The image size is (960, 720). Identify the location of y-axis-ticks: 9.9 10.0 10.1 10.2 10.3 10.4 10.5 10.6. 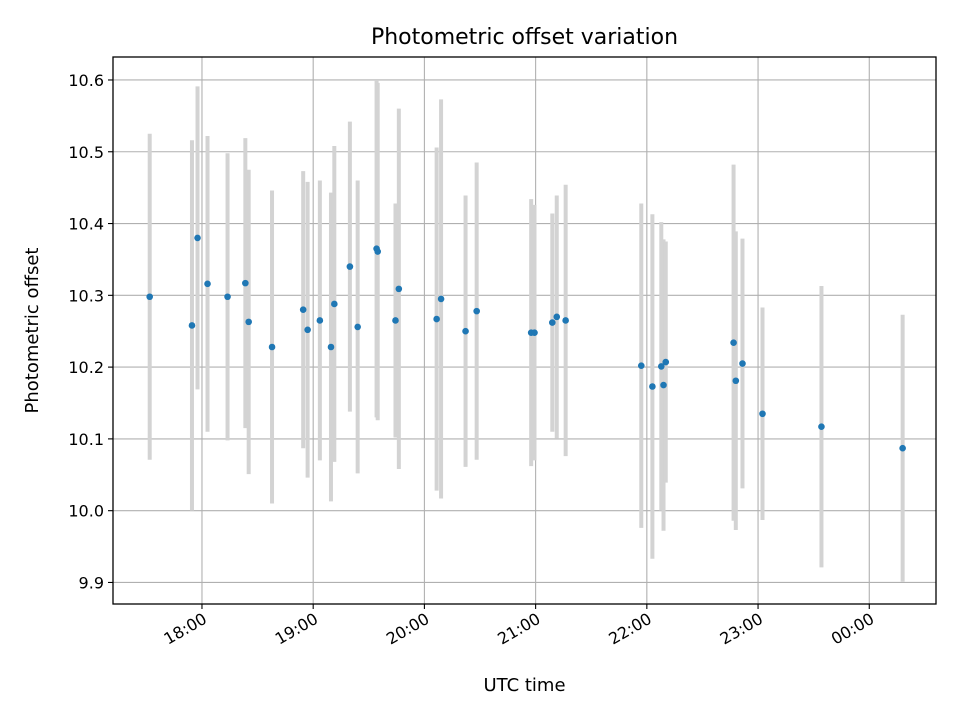
(90, 331).